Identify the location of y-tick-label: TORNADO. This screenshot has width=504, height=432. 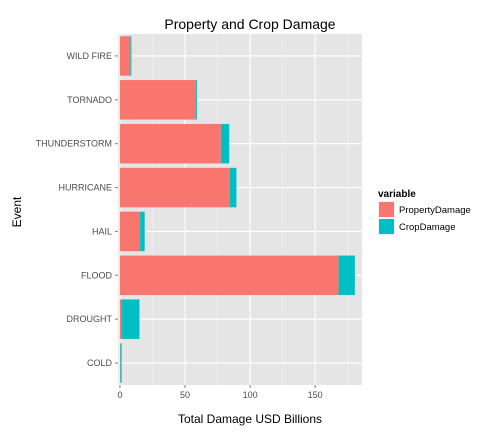
(89, 100).